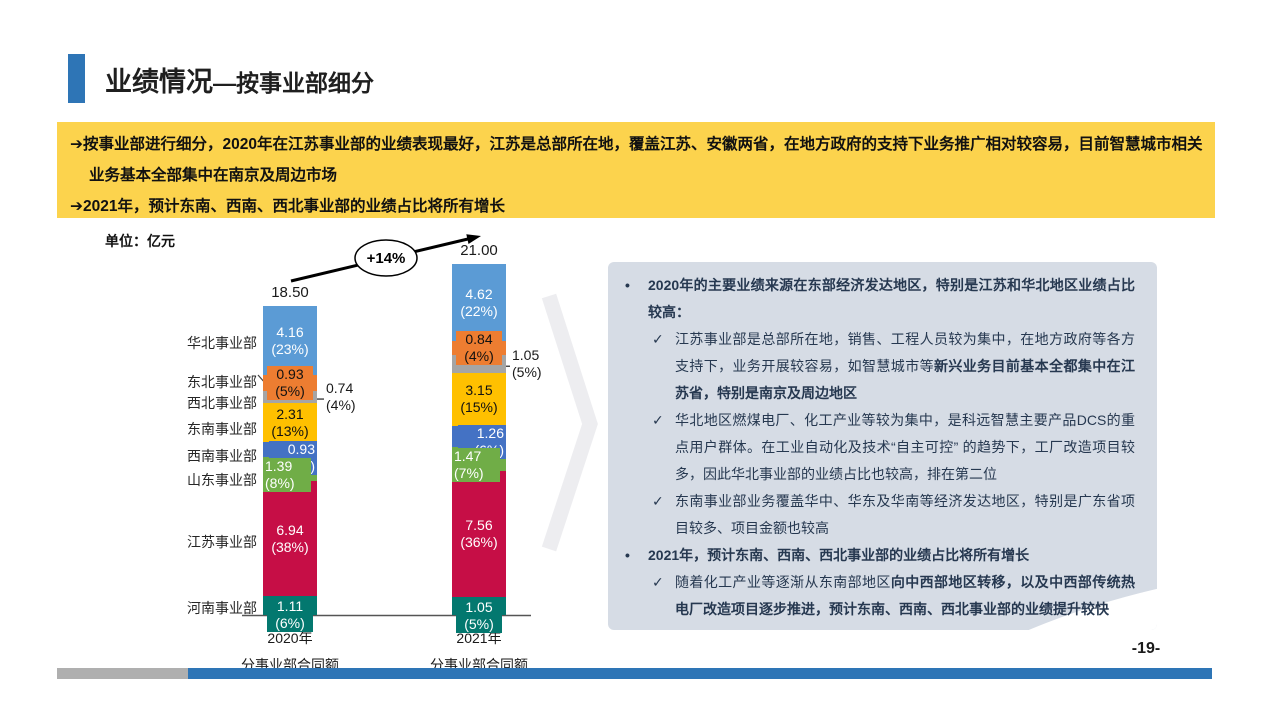 This screenshot has width=1280, height=720. What do you see at coordinates (1146, 648) in the screenshot?
I see `page-number: -19-` at bounding box center [1146, 648].